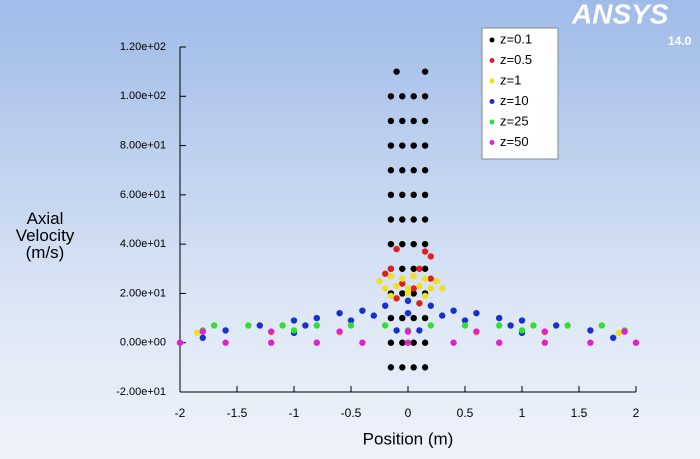 This screenshot has width=700, height=459. I want to click on x-tick-label: 1, so click(522, 413).